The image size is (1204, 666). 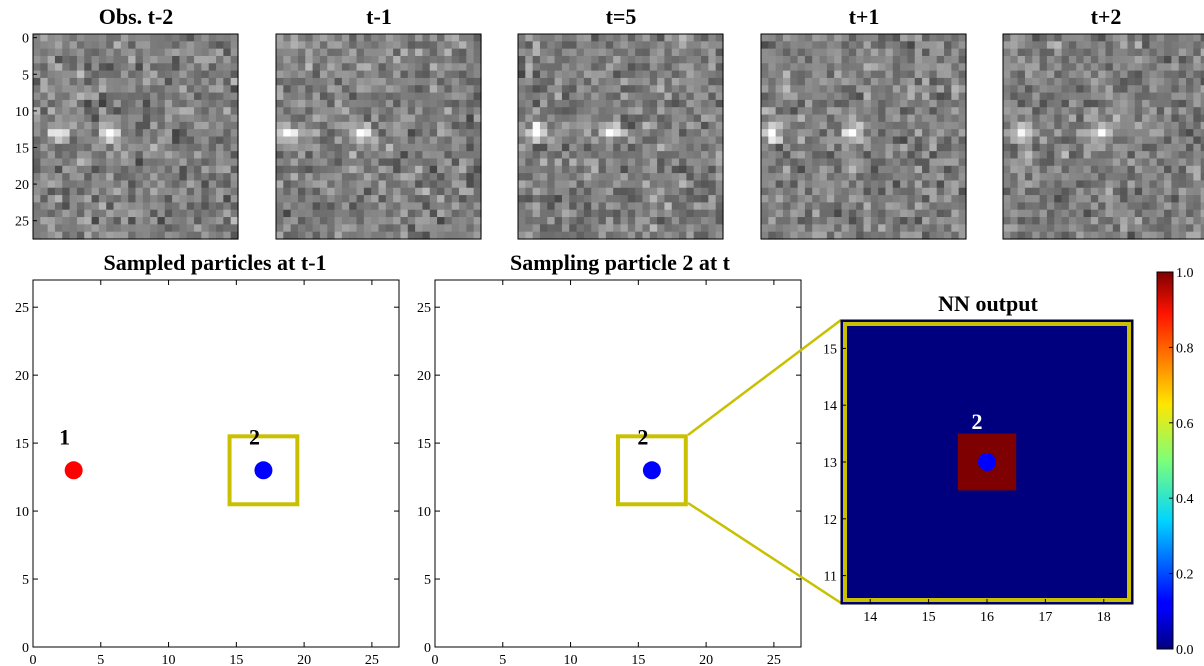 I want to click on panel-title: Sampled particles at t-1, so click(x=214, y=262).